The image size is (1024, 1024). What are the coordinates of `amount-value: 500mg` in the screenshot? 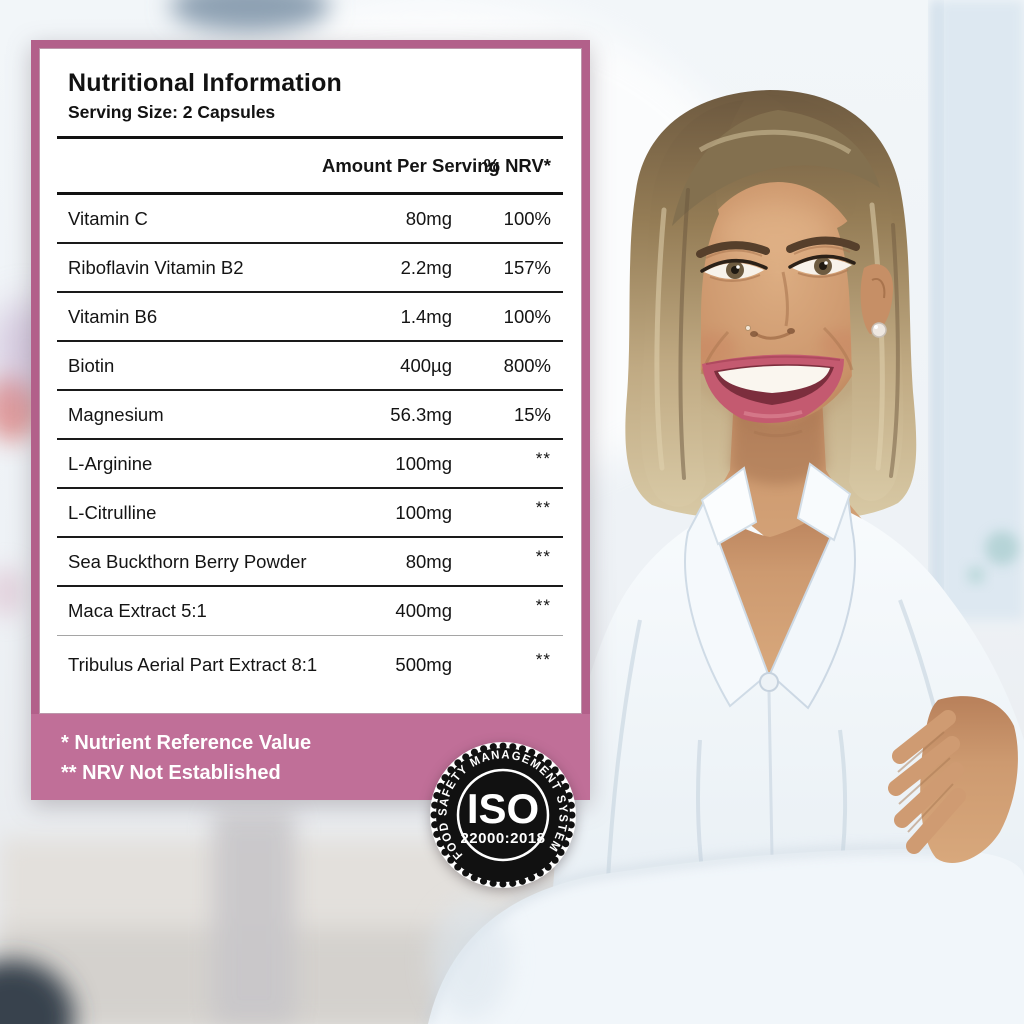 It's located at (423, 664).